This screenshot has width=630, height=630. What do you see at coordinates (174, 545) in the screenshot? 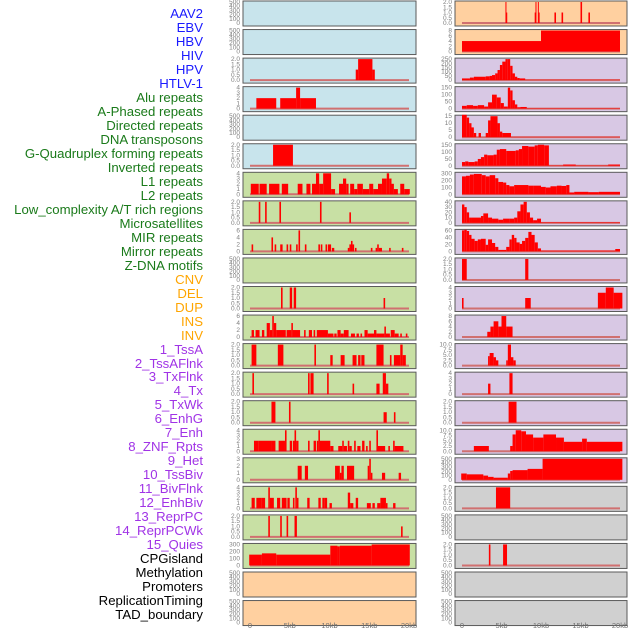
I see `track-label: 15_Quies` at bounding box center [174, 545].